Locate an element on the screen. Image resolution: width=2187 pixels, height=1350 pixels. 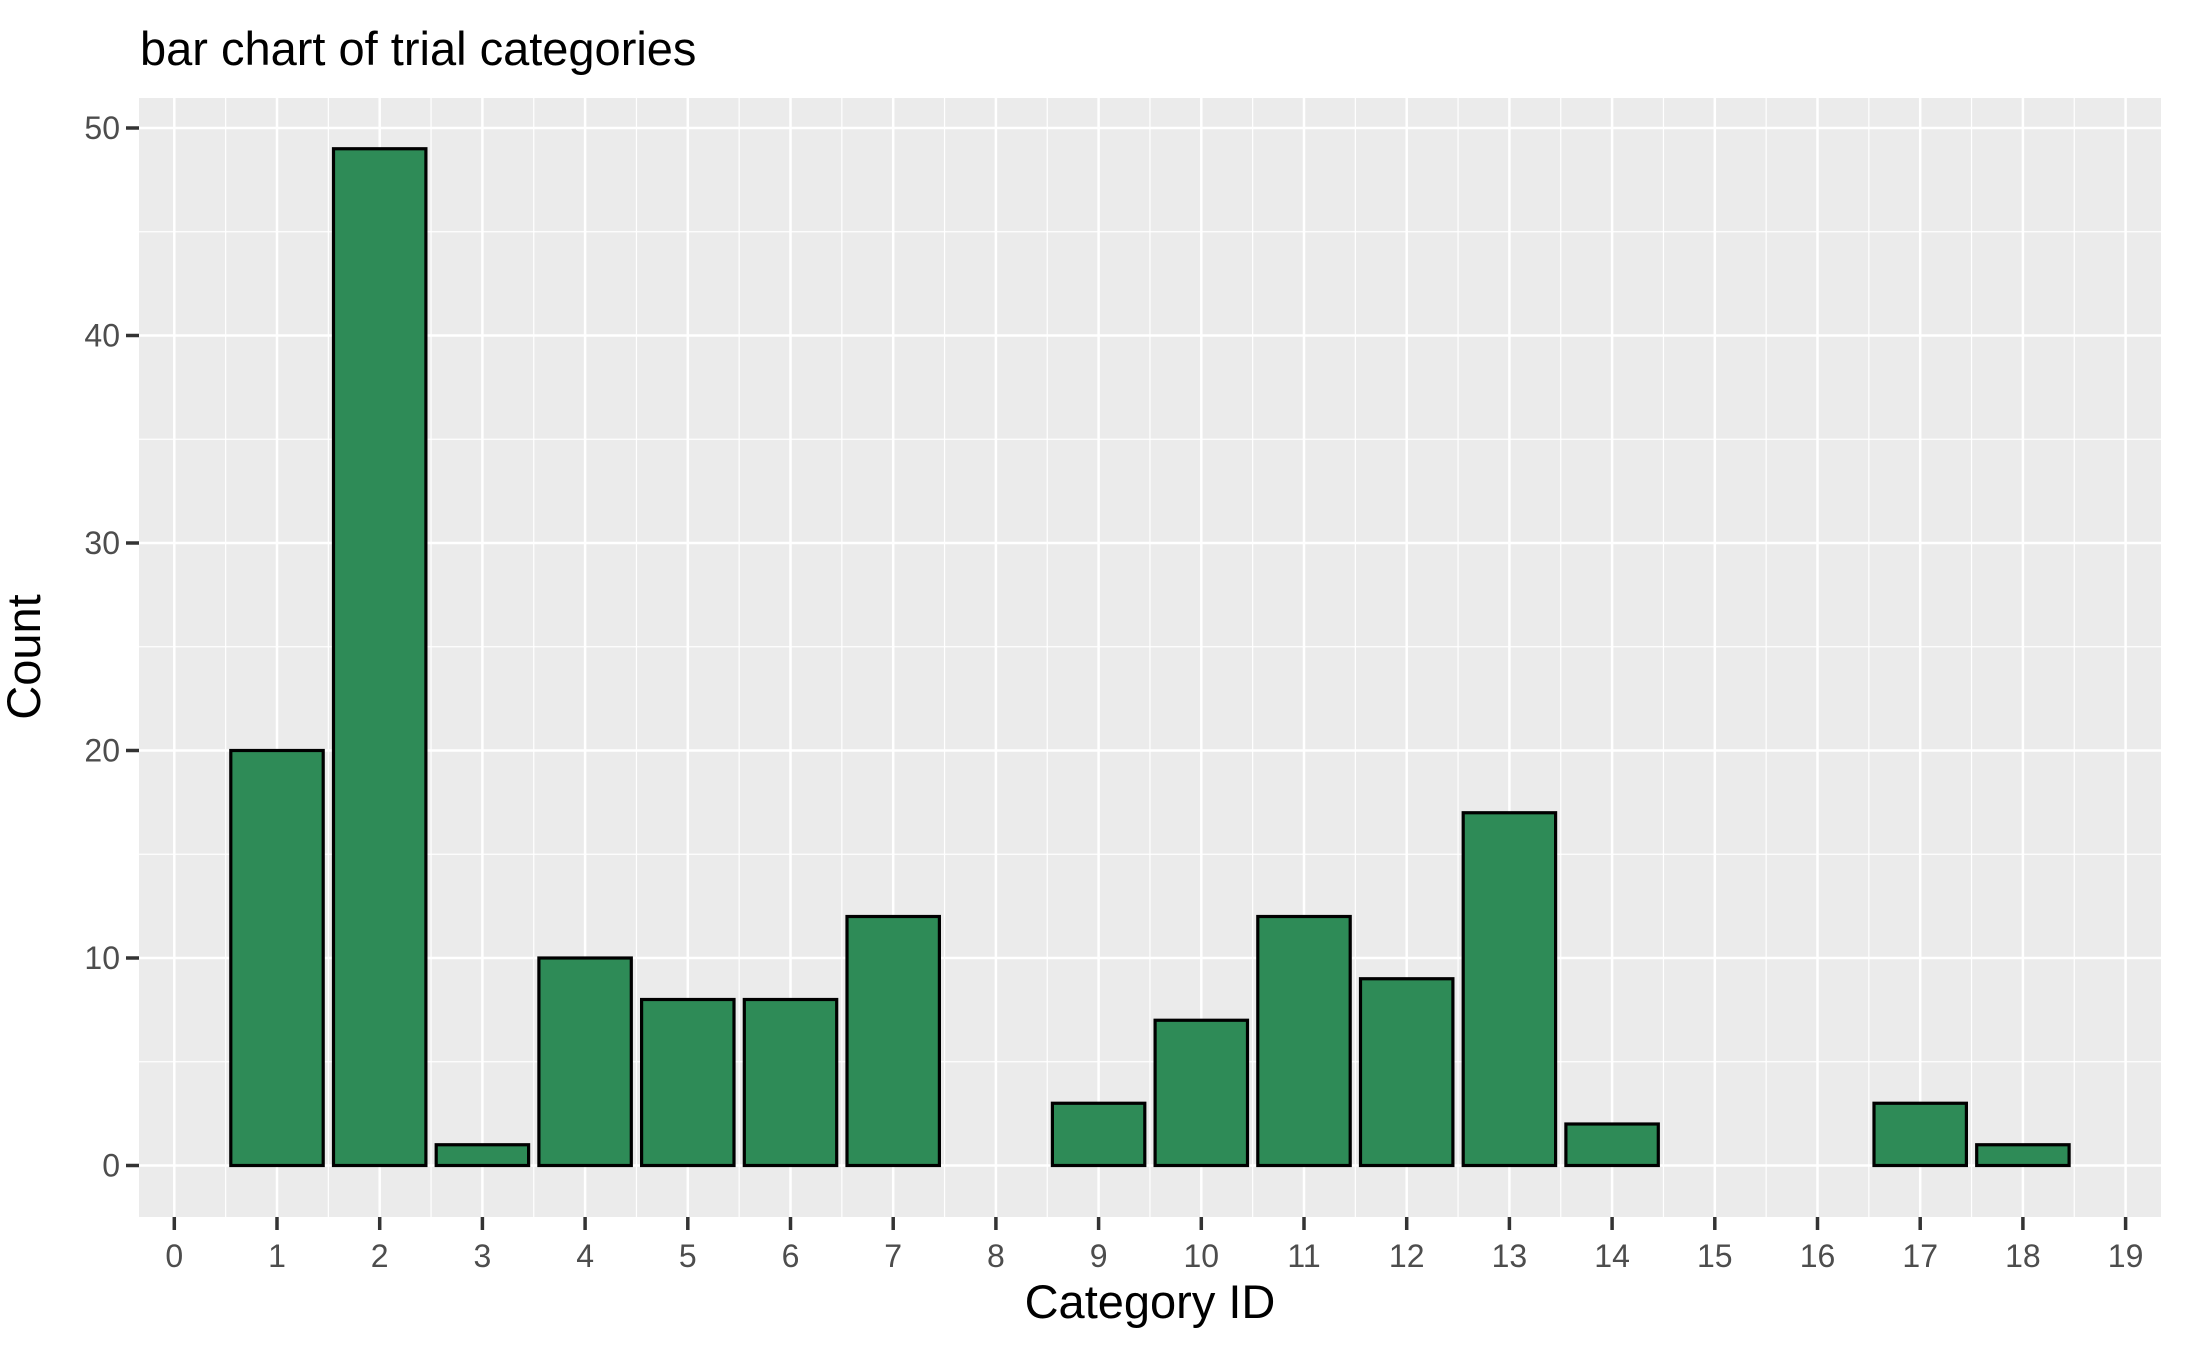
y-tick-label: 20 is located at coordinates (102, 751).